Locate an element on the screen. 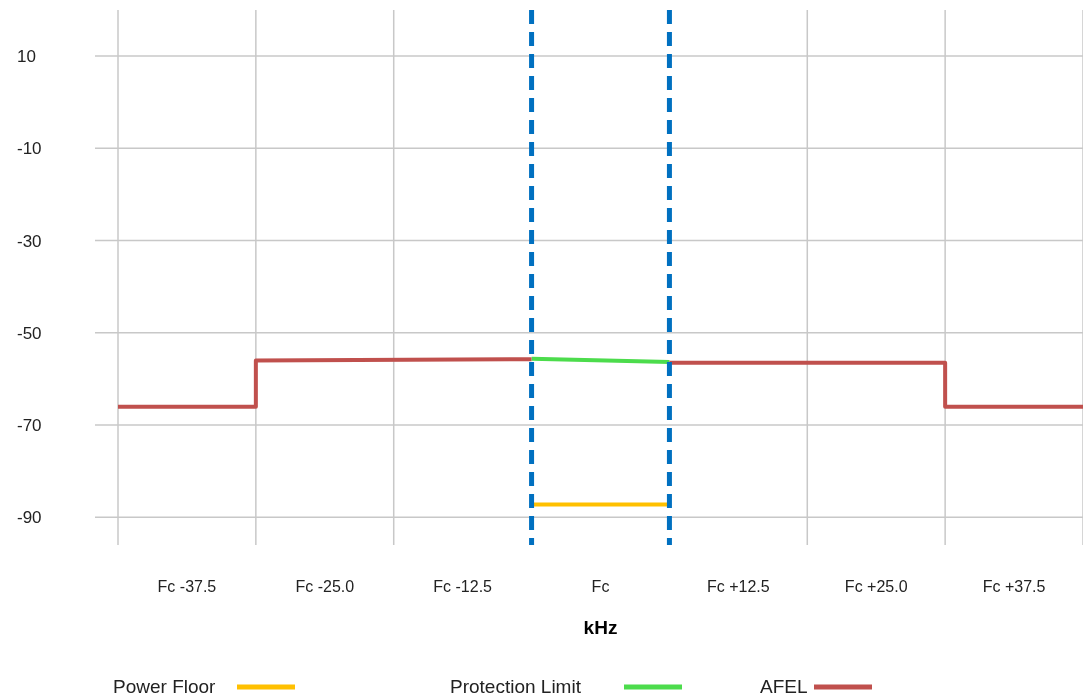 This screenshot has width=1083, height=700. y-tick-label: -50 is located at coordinates (29, 333).